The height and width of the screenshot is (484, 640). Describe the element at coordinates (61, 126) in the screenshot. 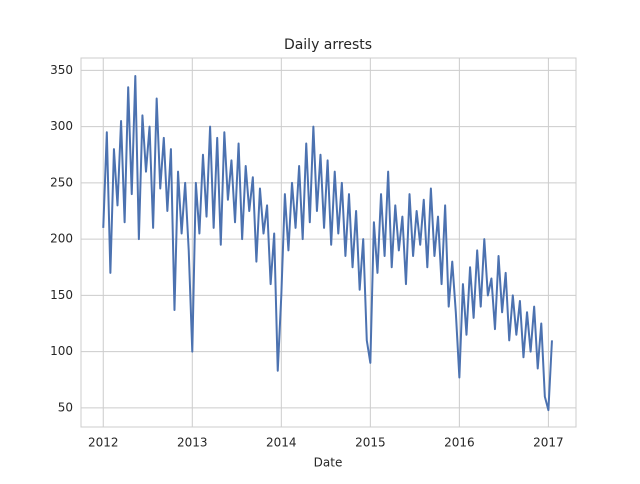

I see `y-tick-label: 300` at that location.